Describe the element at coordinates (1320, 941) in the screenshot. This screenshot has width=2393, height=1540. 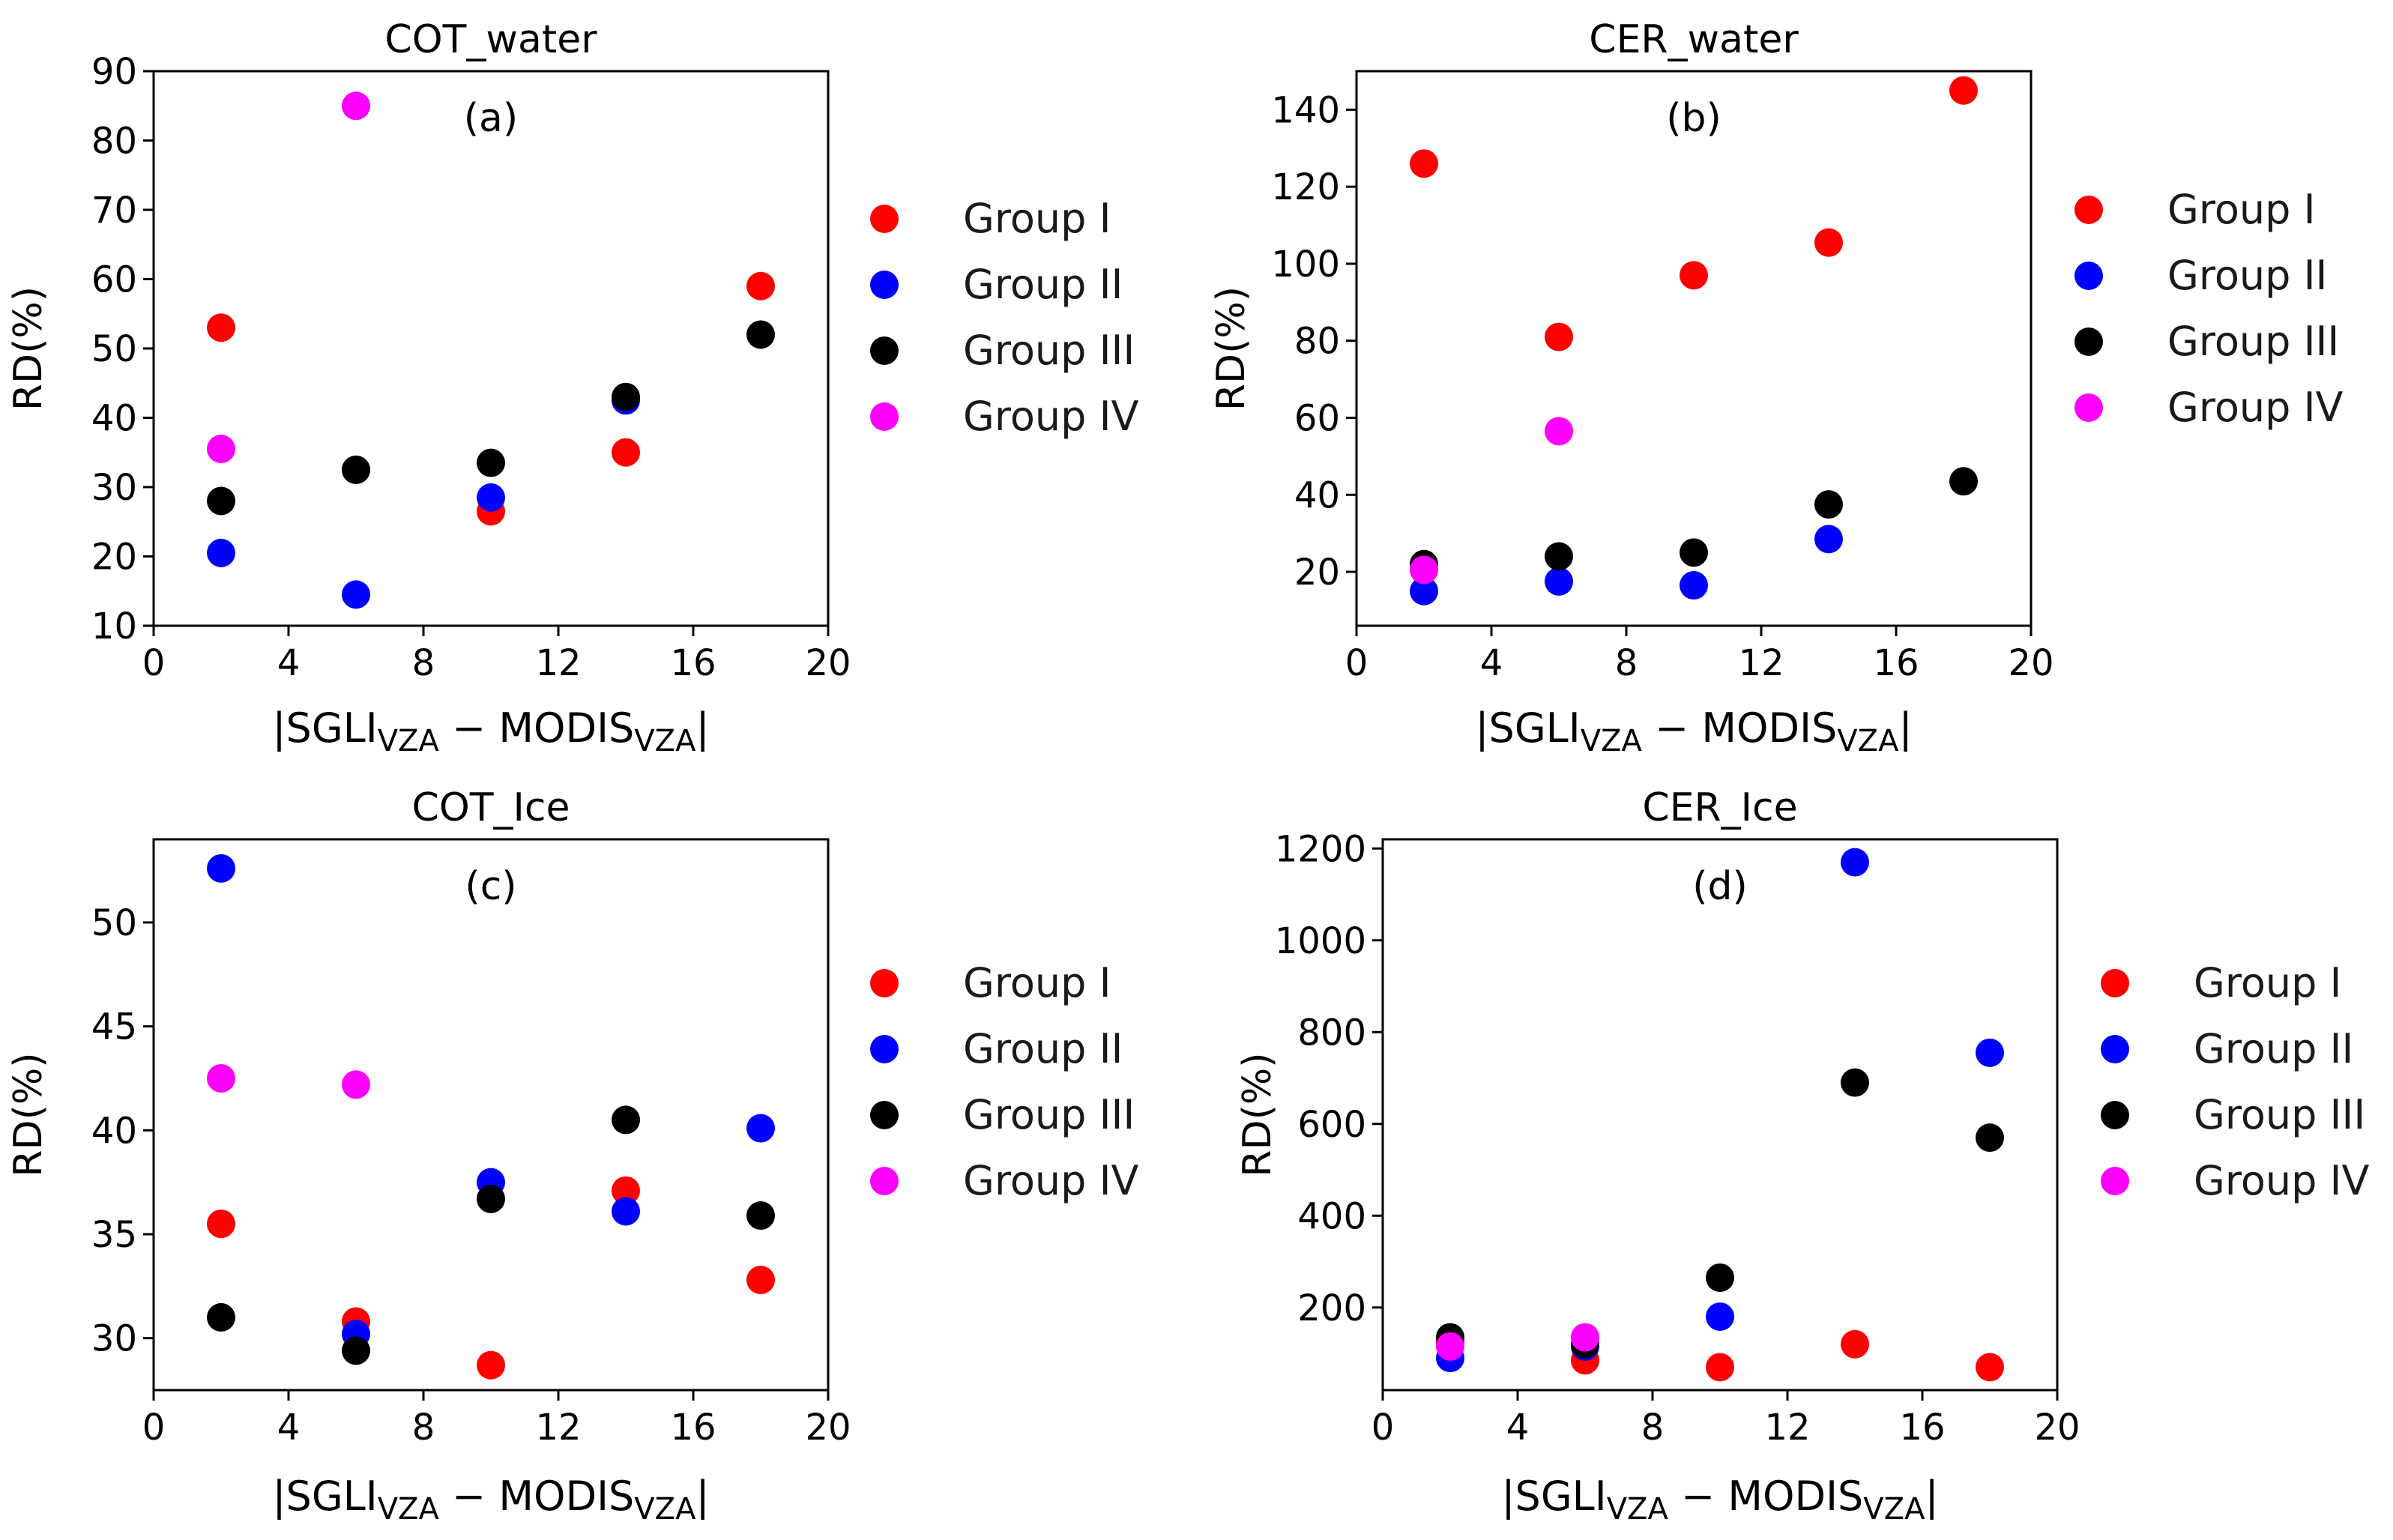
I see `y-tick-label: 1000` at that location.